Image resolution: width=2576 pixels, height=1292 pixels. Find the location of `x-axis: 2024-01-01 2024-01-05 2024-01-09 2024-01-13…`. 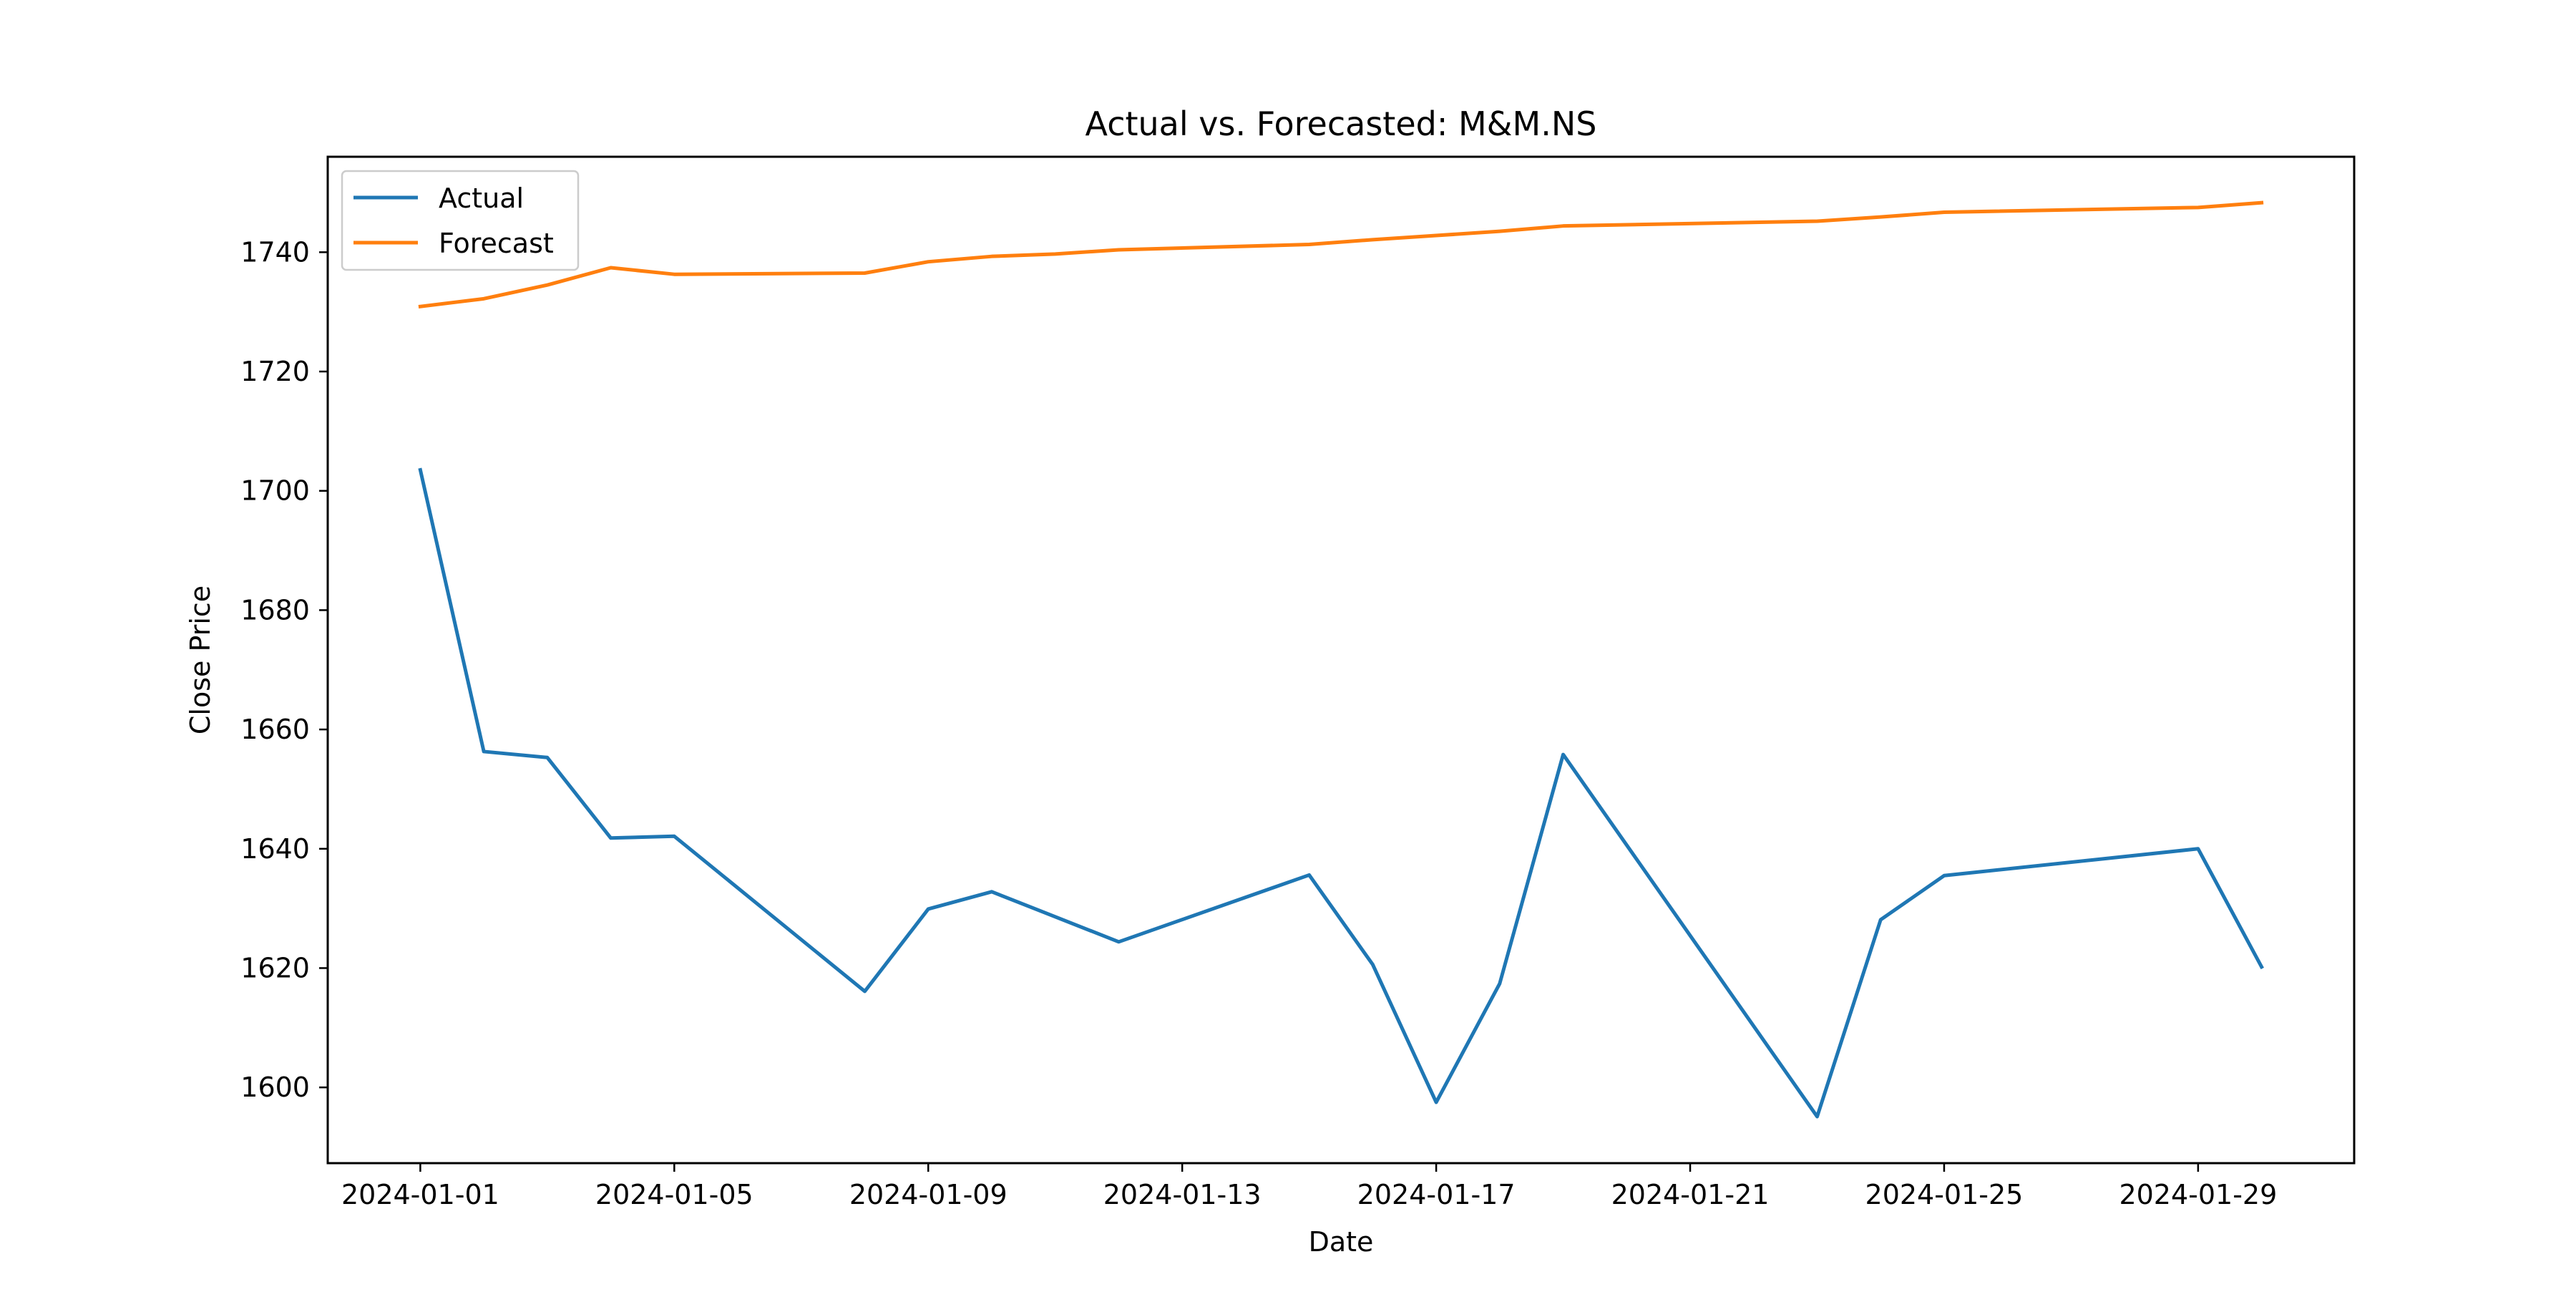

x-axis: 2024-01-01 2024-01-05 2024-01-09 2024-01-13… is located at coordinates (1309, 1186).